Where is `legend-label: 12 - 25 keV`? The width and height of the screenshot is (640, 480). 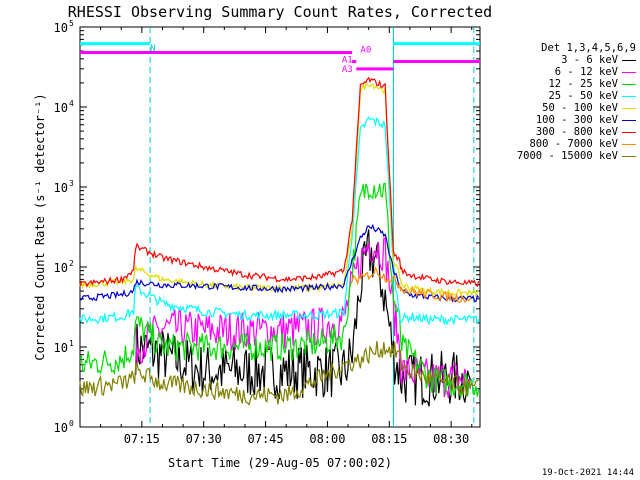
legend-label: 12 - 25 keV is located at coordinates (583, 84).